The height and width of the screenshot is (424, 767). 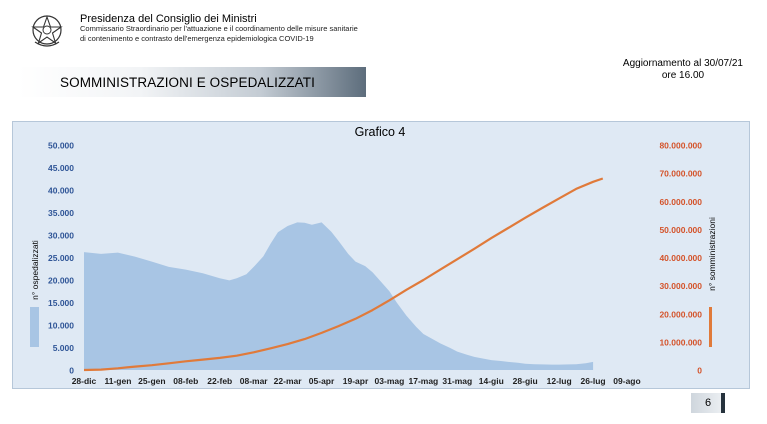 I want to click on page-number-accent, so click(x=723, y=403).